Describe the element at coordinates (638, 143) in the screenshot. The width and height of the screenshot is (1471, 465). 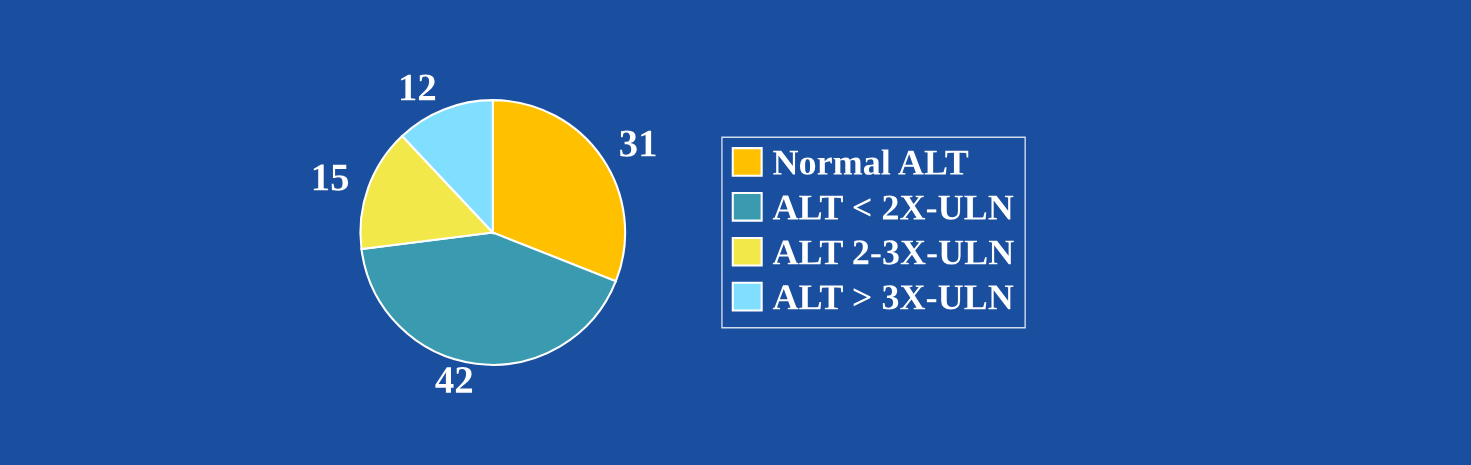
I see `data-label: 31` at that location.